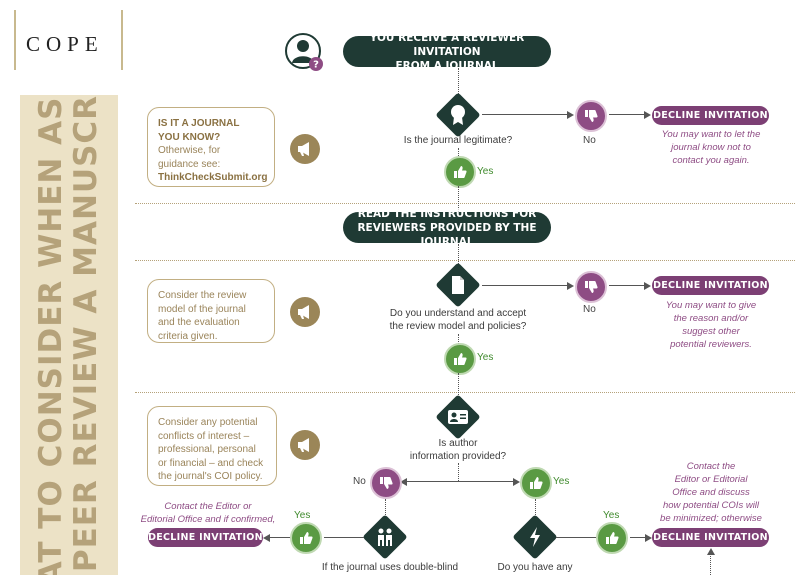 The height and width of the screenshot is (575, 800). Describe the element at coordinates (199, 322) in the screenshot. I see `callout-line: and the evaluation` at that location.